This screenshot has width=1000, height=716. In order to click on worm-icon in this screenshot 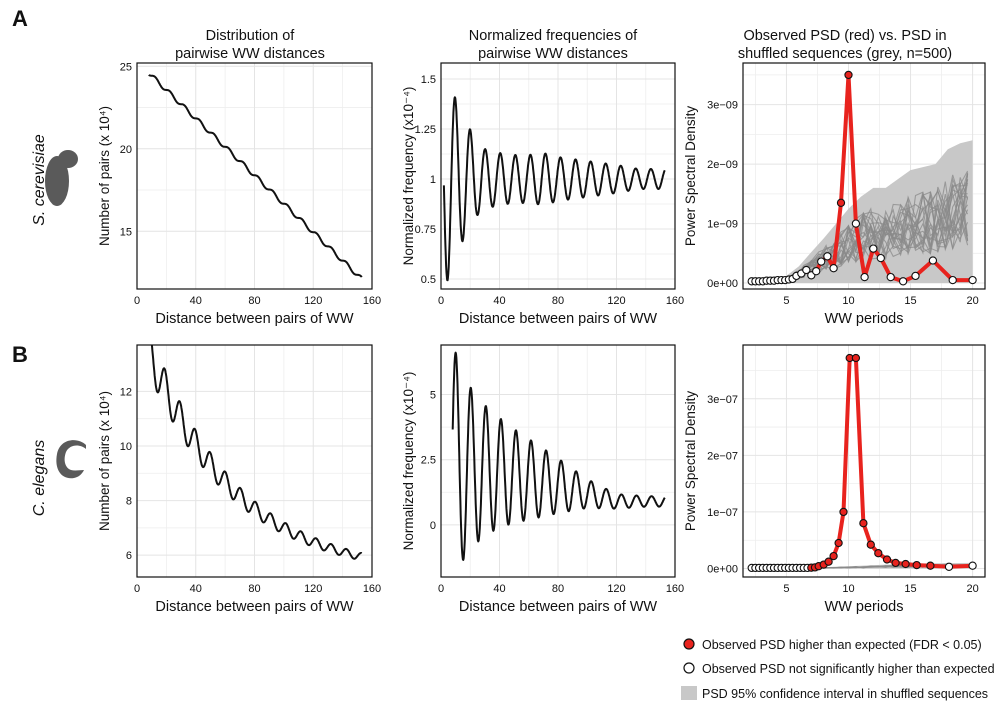, I will do `click(71, 459)`.